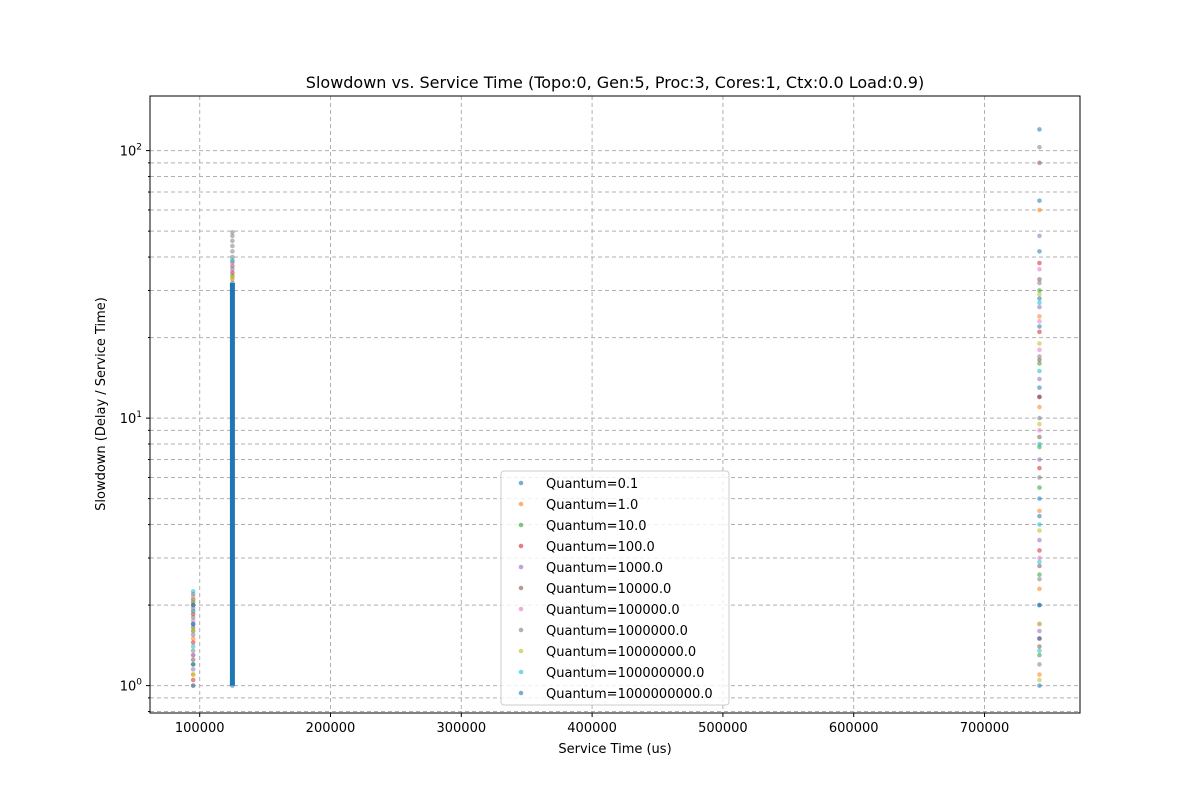 The height and width of the screenshot is (800, 1200). What do you see at coordinates (331, 728) in the screenshot?
I see `x-tick-label: 200000` at bounding box center [331, 728].